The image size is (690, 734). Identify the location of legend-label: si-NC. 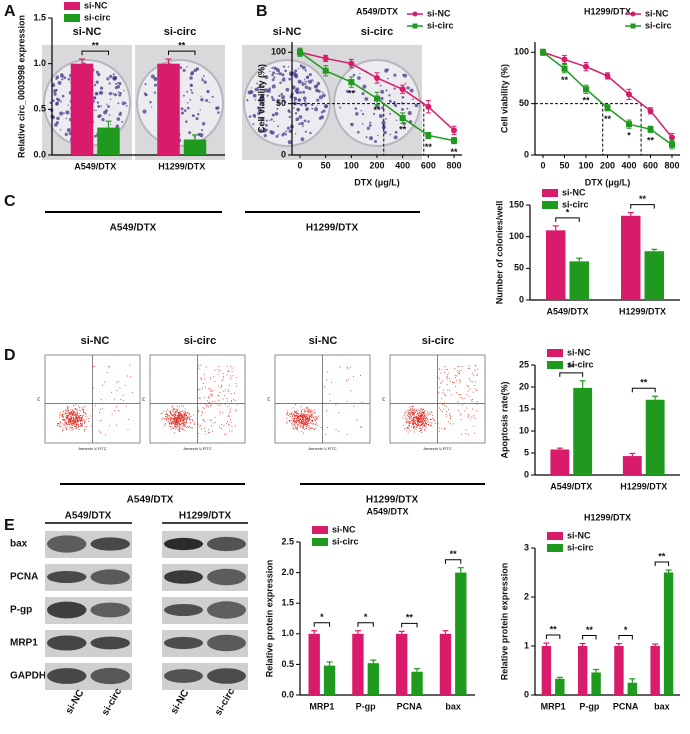
(579, 352).